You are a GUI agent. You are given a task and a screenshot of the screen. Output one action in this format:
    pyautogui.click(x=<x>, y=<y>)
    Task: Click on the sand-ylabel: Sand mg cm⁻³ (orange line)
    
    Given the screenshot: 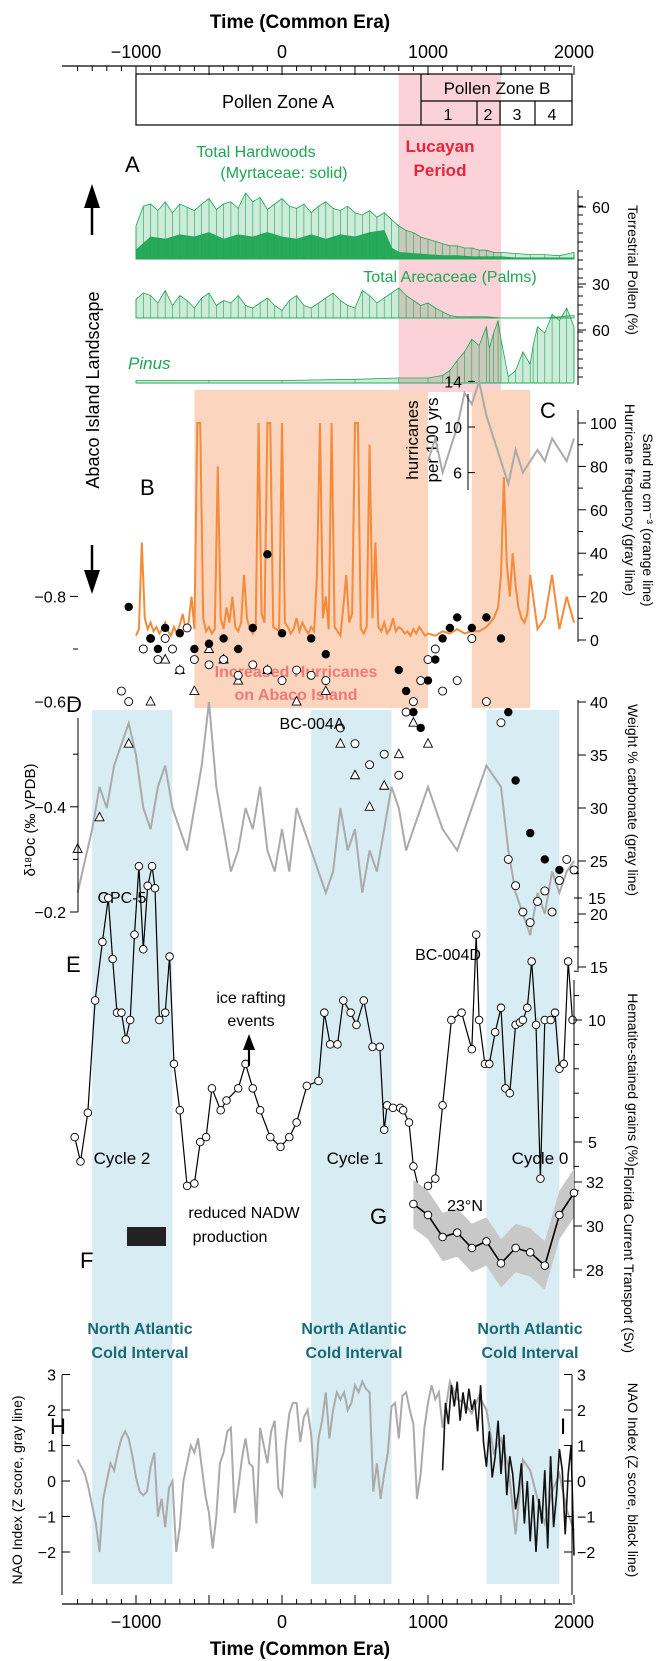 What is the action you would take?
    pyautogui.click(x=648, y=519)
    